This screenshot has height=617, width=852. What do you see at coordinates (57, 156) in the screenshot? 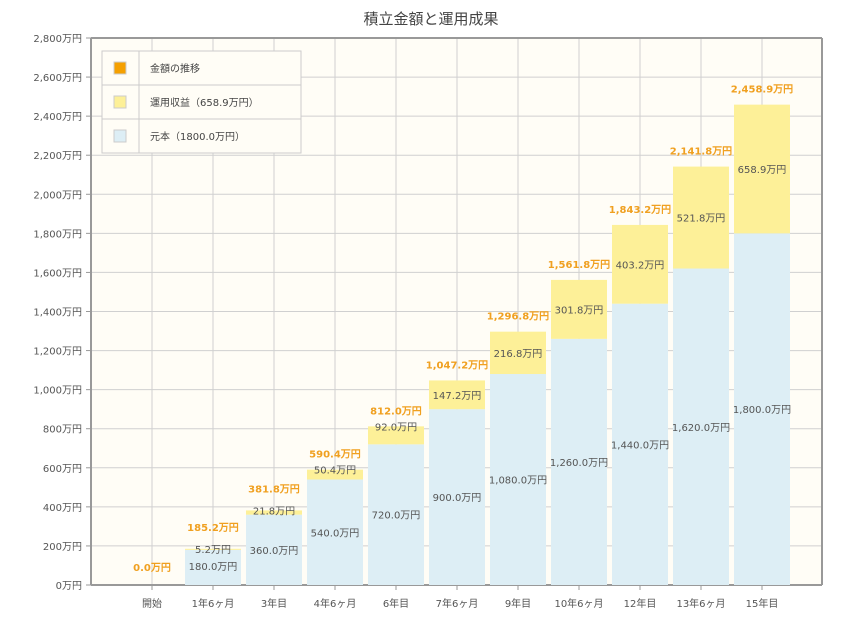
I see `y-tick-label: 2,200万円` at bounding box center [57, 156].